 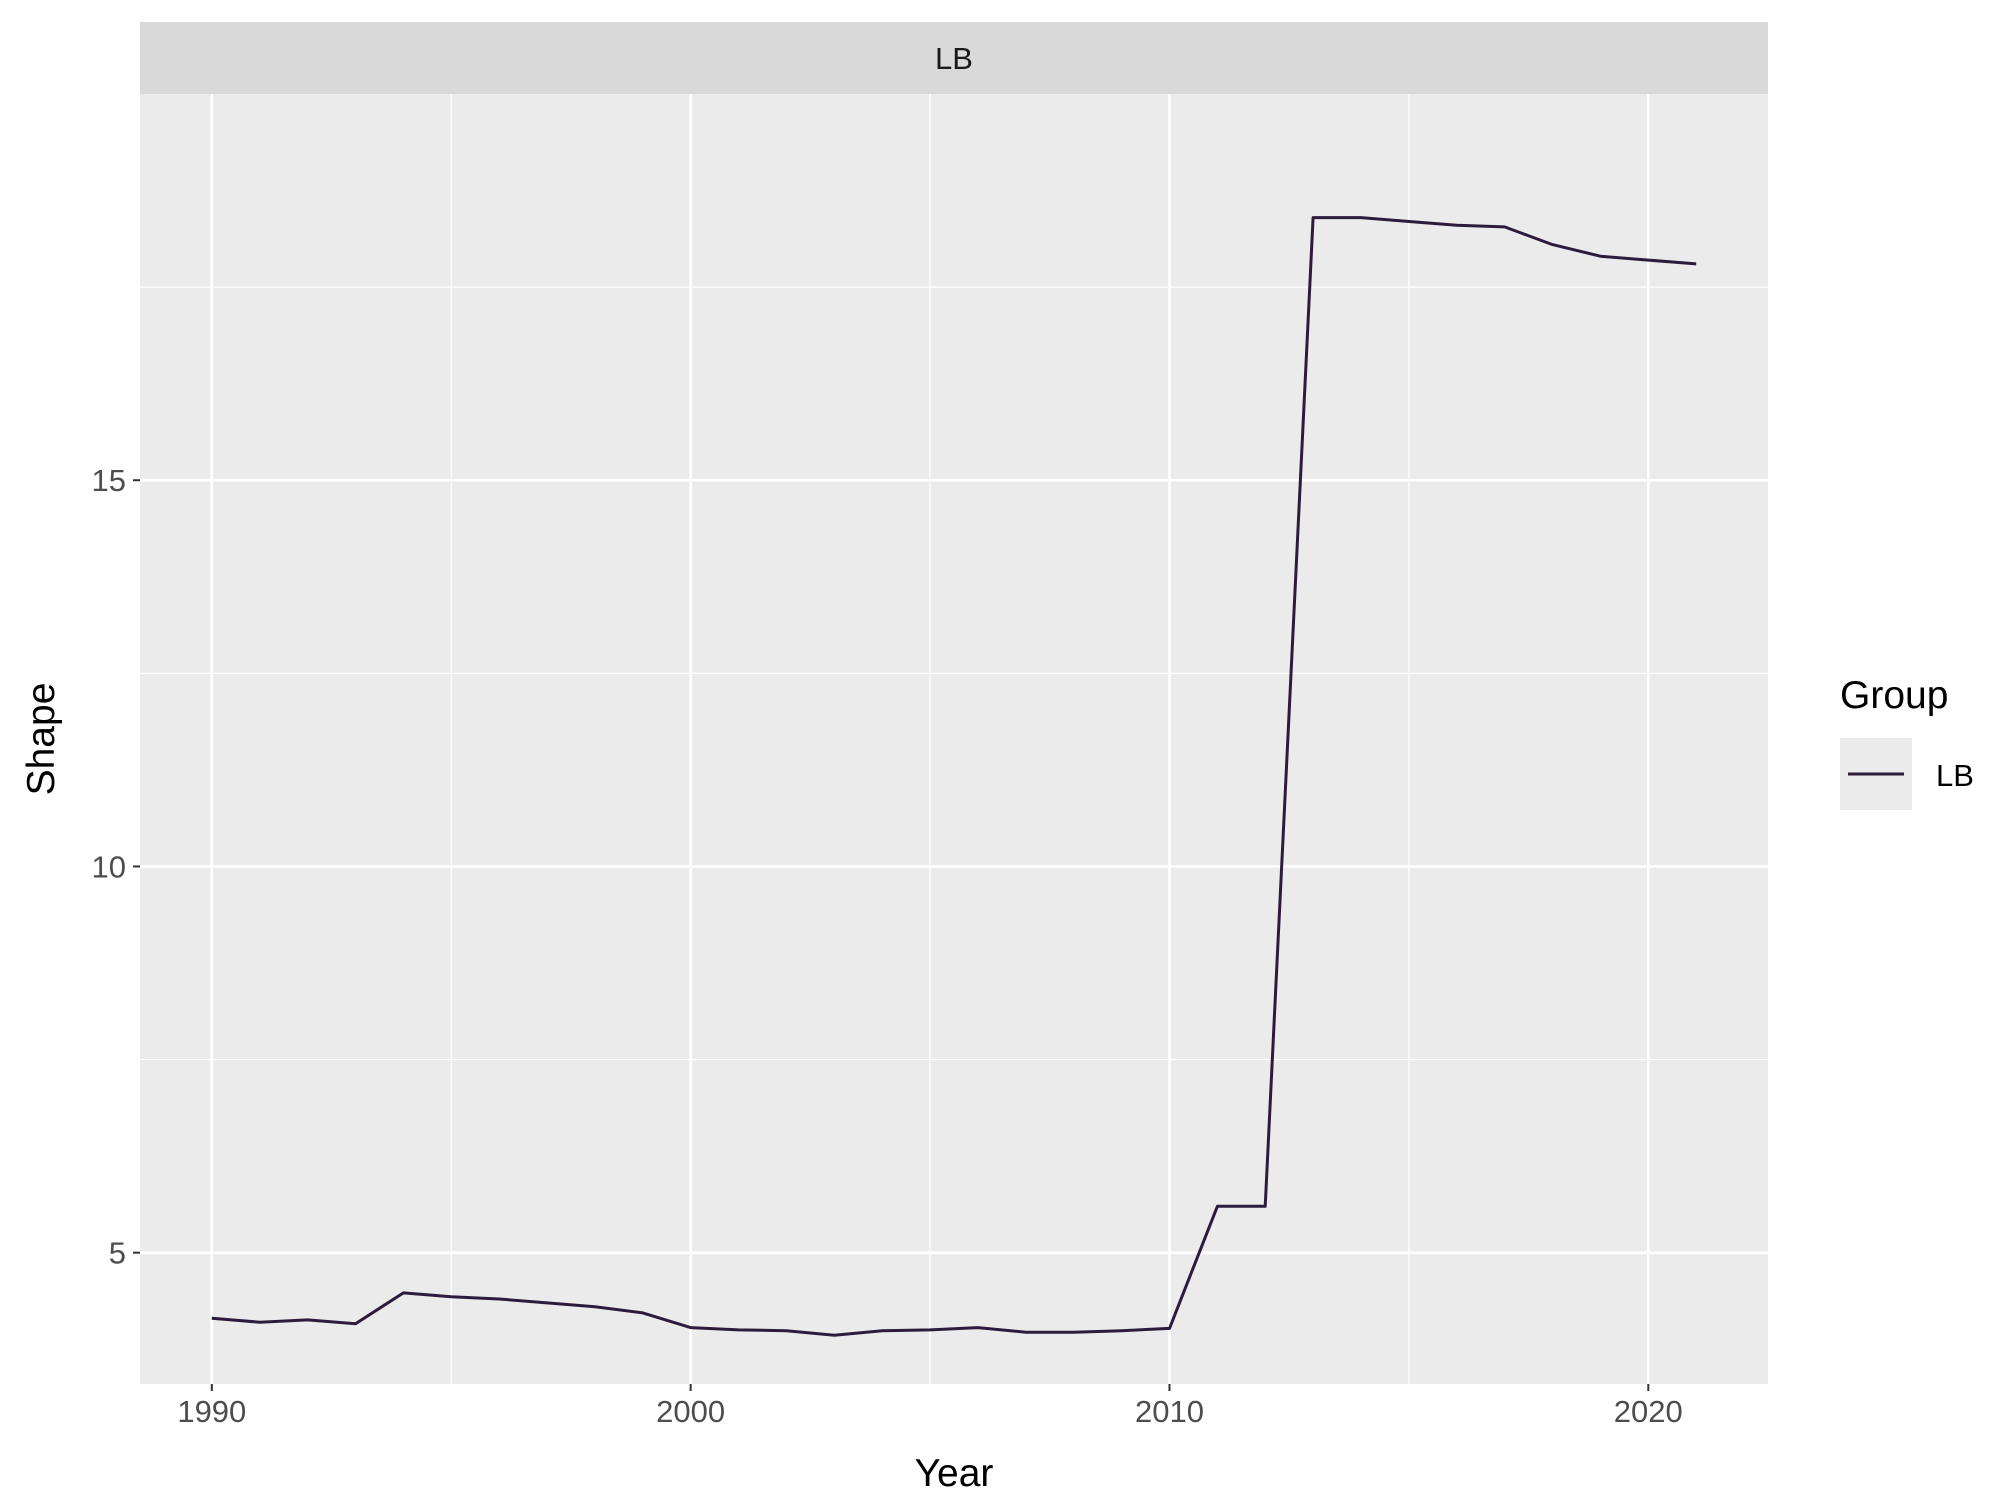 I want to click on legend-label-lb: LB, so click(x=1955, y=775).